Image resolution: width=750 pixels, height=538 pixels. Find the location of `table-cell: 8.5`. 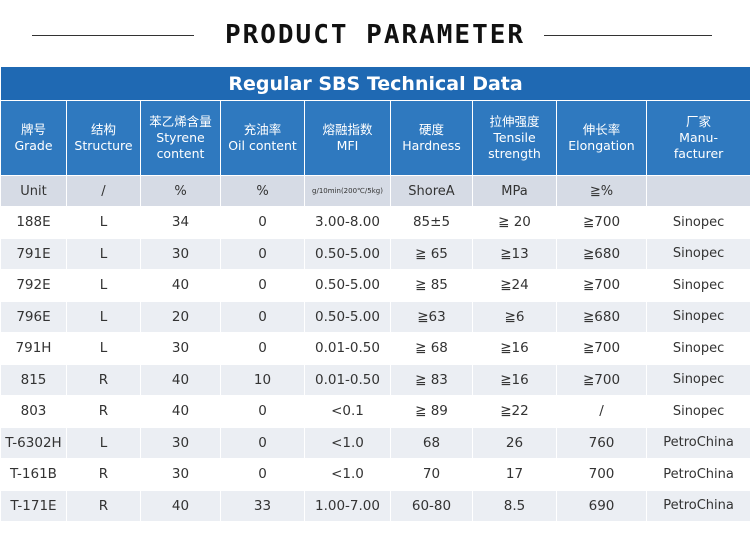

table-cell: 8.5 is located at coordinates (514, 505).